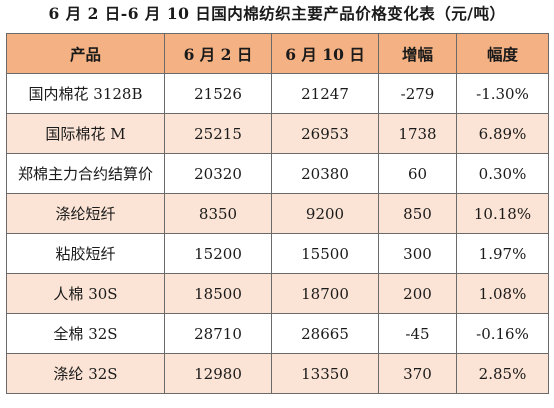 The width and height of the screenshot is (554, 408). What do you see at coordinates (502, 213) in the screenshot?
I see `cell-percent: 10.18%` at bounding box center [502, 213].